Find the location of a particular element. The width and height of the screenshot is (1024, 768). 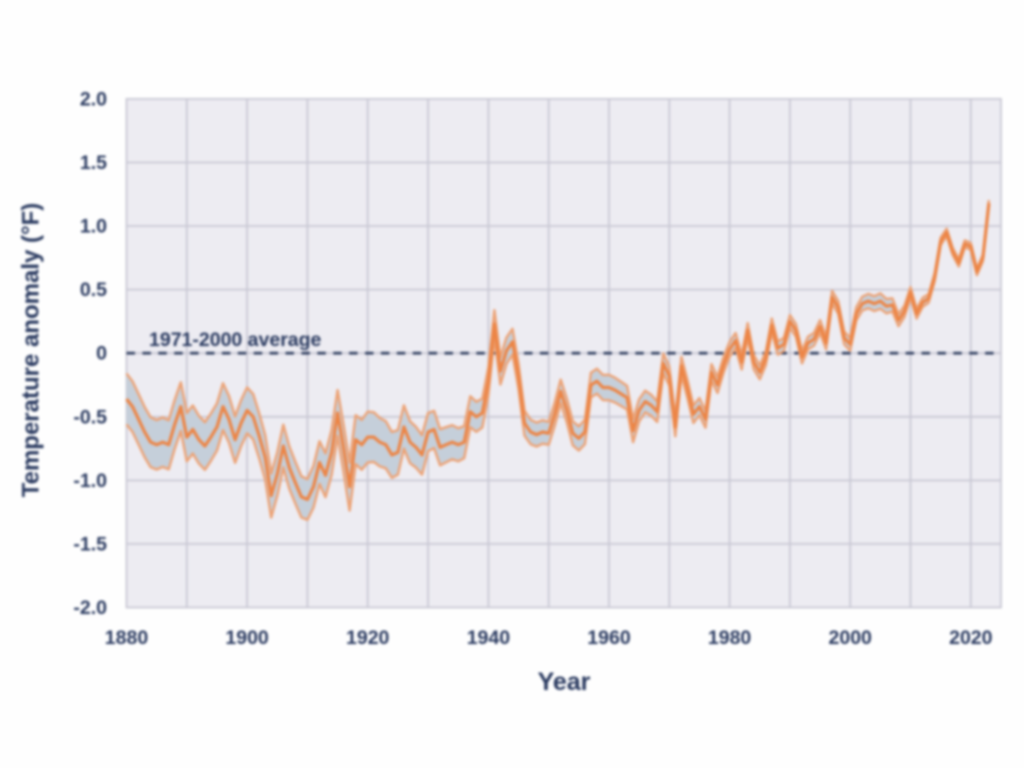

svg-text: Temperature anomaly (°F) is located at coordinates (31, 350).